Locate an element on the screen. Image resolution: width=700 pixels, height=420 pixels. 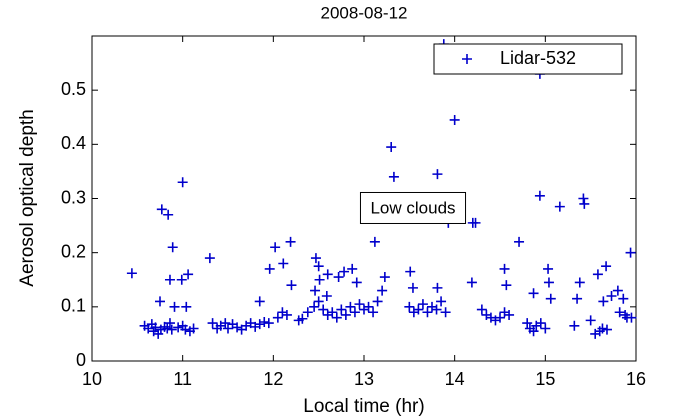
legend-label: Lidar-532 is located at coordinates (538, 58).